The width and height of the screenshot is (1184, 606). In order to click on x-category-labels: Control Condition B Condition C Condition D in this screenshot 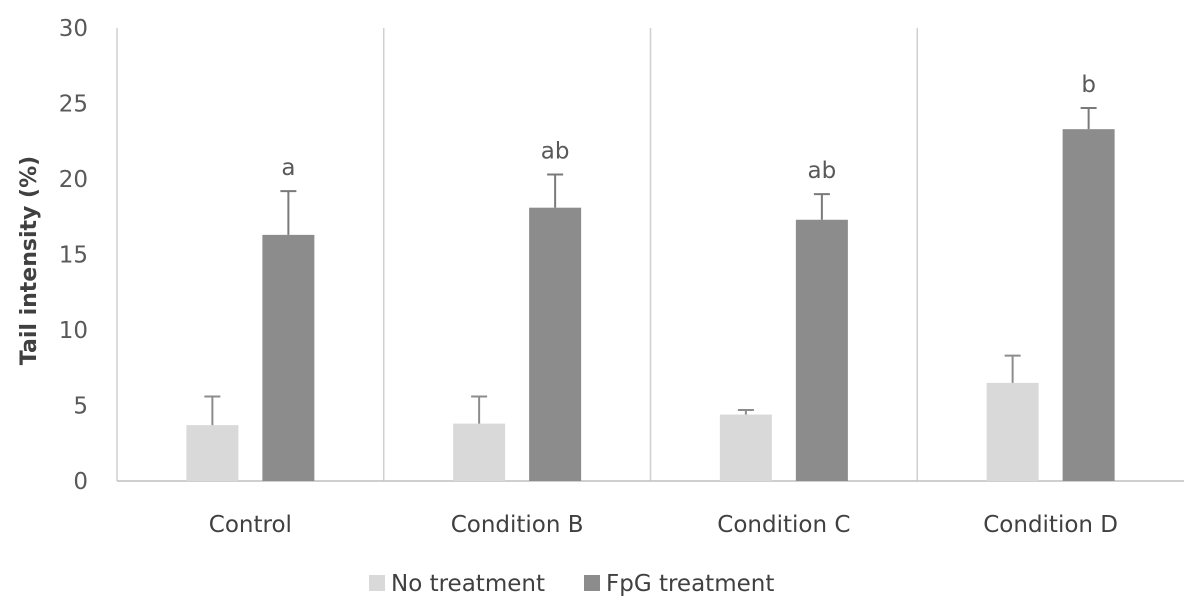, I will do `click(663, 525)`.